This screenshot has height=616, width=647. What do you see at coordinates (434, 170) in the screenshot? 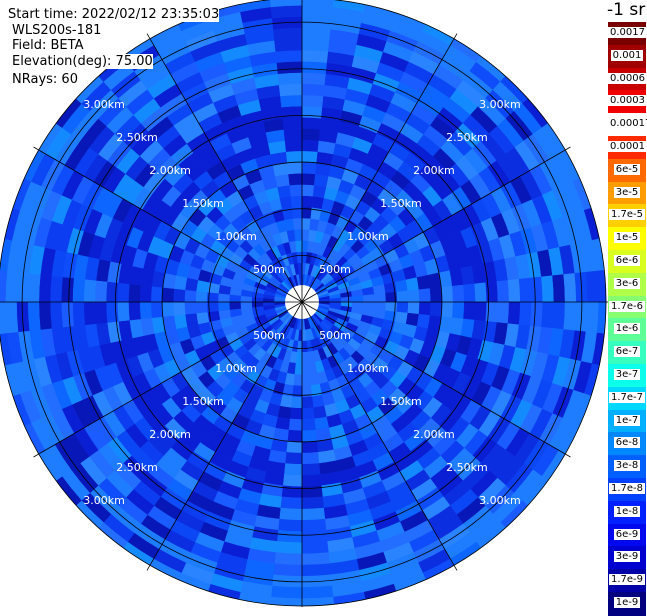
I see `range-label: 2.00km` at bounding box center [434, 170].